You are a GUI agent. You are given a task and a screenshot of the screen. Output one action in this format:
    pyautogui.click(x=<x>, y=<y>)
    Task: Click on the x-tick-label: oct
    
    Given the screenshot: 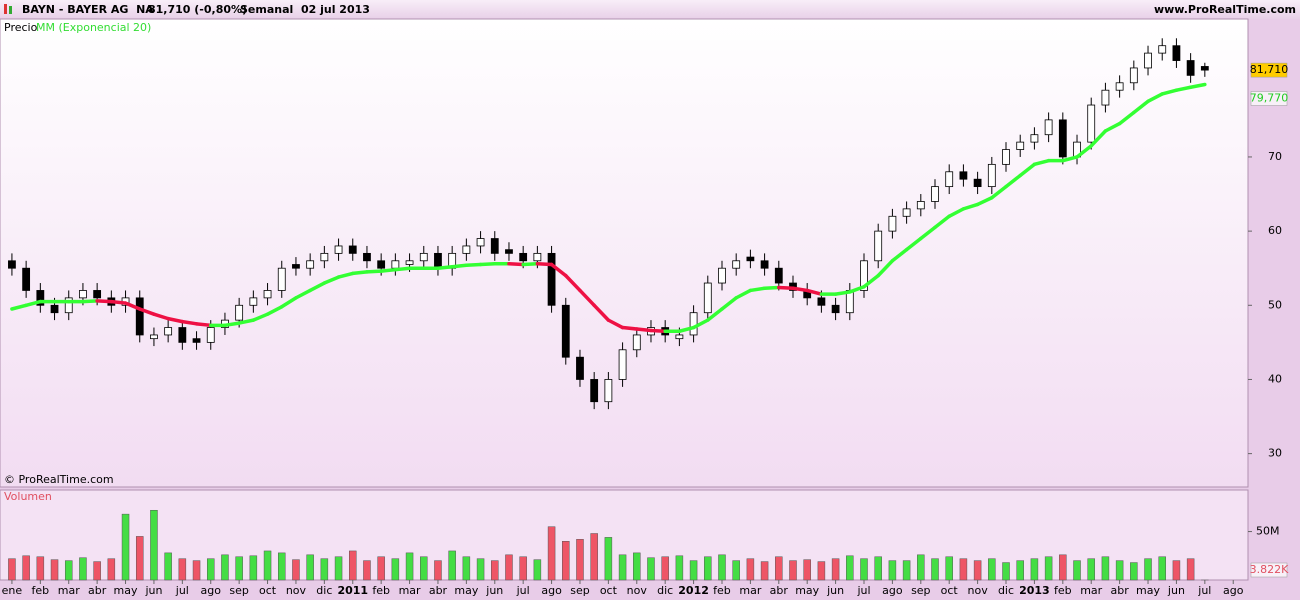 What is the action you would take?
    pyautogui.click(x=950, y=590)
    